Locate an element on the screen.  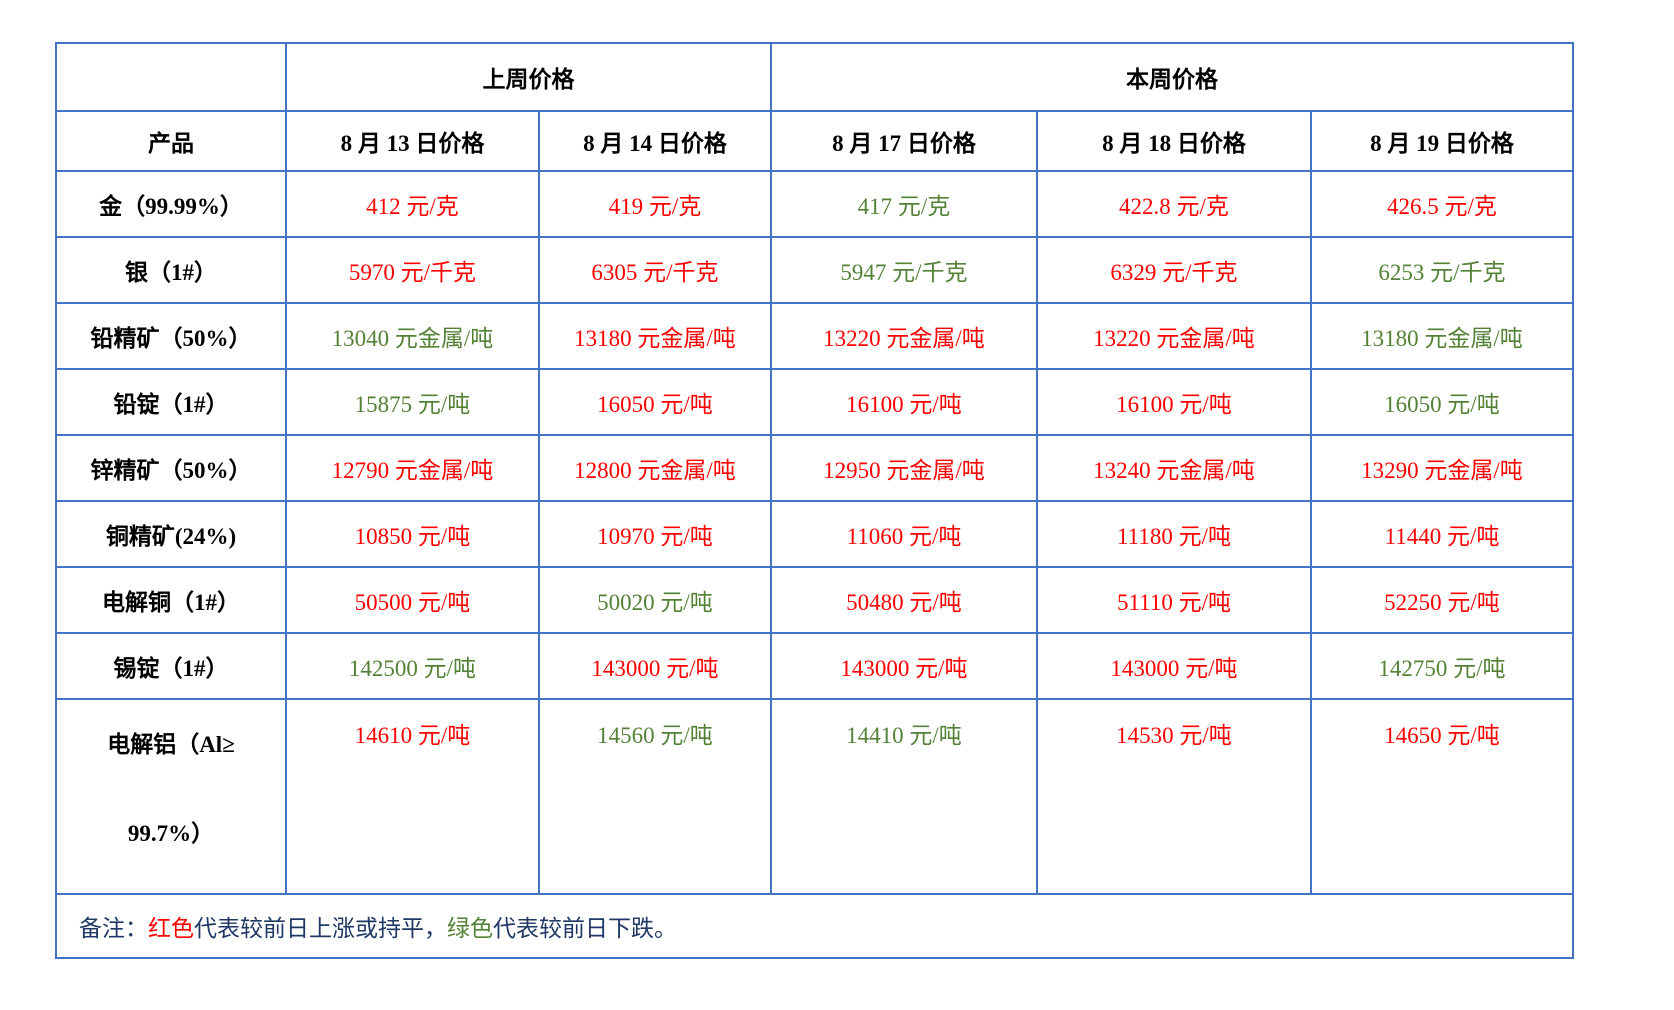
column-header-aug13: 8 月 13 日价格 is located at coordinates (412, 141).